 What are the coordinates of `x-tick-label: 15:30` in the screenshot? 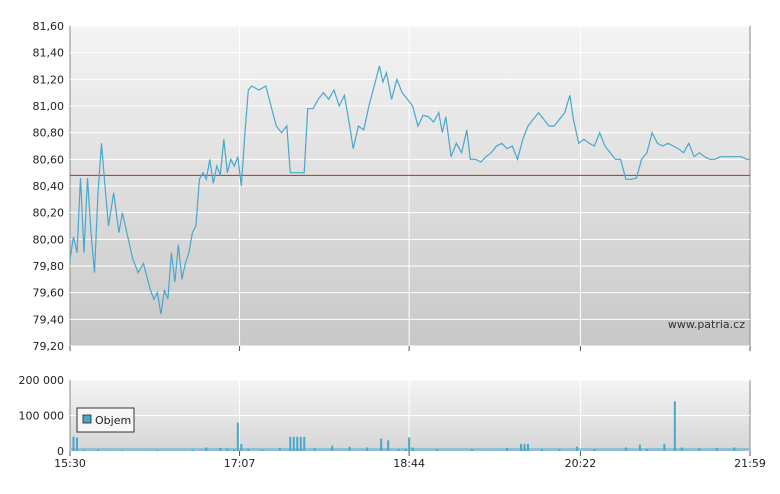 It's located at (70, 463).